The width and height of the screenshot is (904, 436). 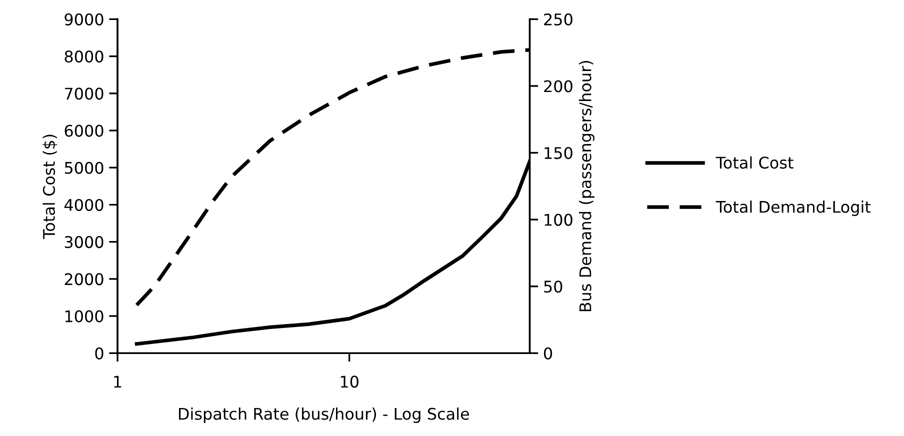 What do you see at coordinates (50, 187) in the screenshot?
I see `y-axis-title: Total Cost ($)` at bounding box center [50, 187].